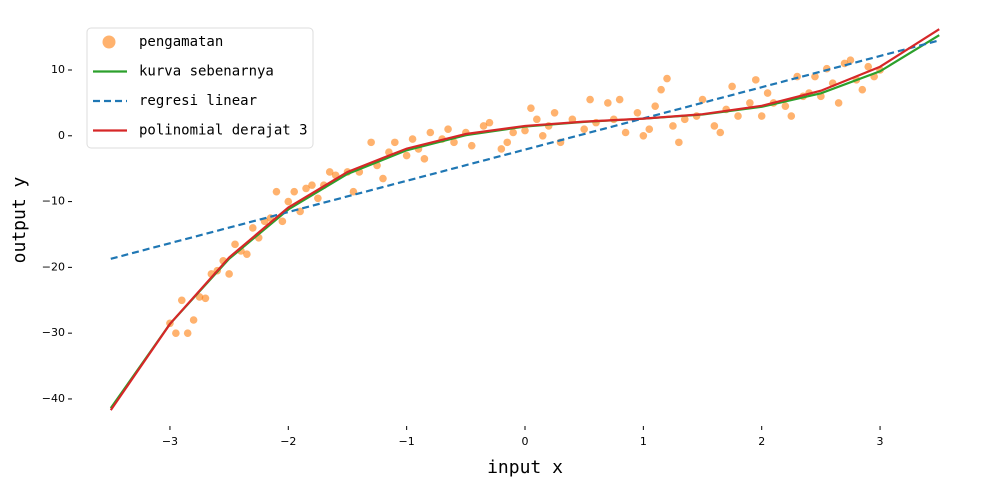 This screenshot has height=490, width=989. What do you see at coordinates (53, 398) in the screenshot?
I see `y-tick-label: −40` at bounding box center [53, 398].